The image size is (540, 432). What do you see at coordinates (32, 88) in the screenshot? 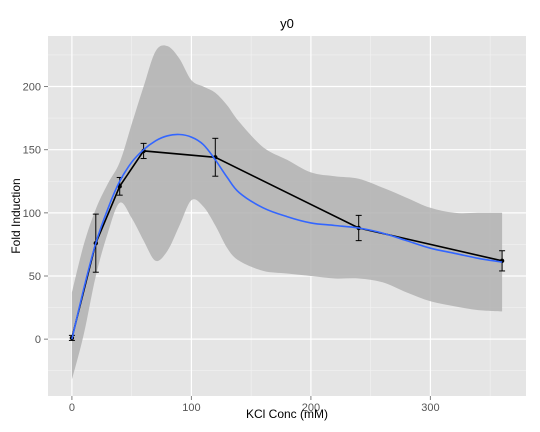
I see `y-tick-label-4: 200` at bounding box center [32, 88].